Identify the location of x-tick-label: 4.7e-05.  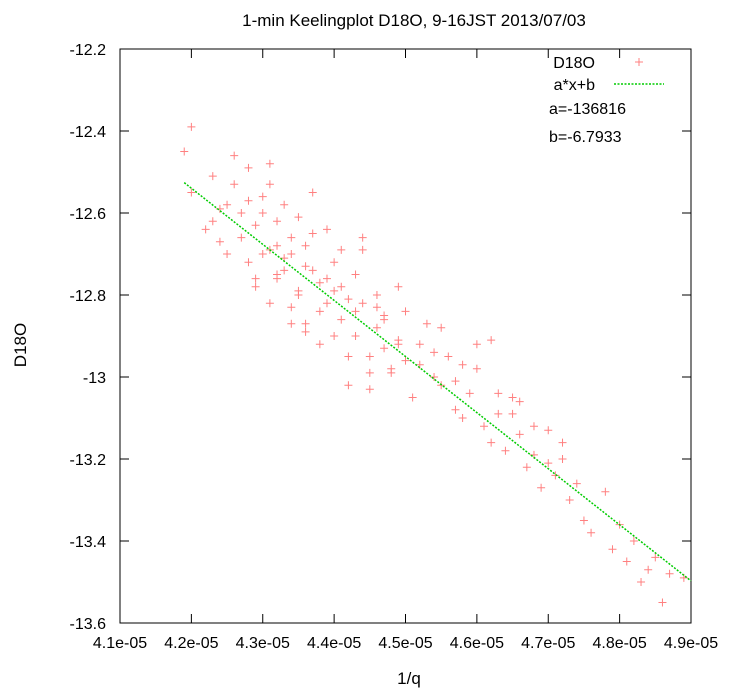
(548, 643).